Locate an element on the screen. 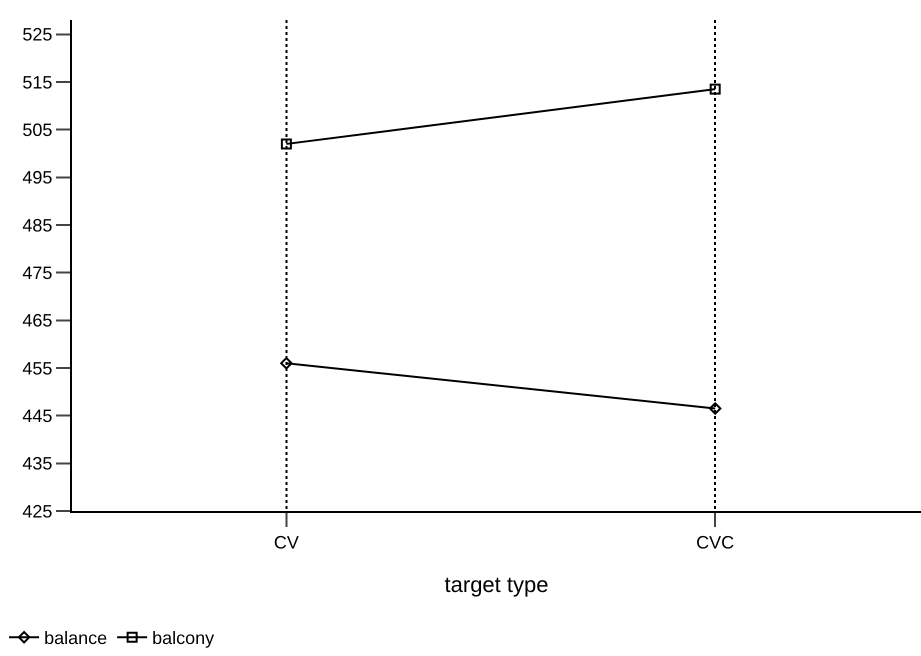  y-tick-label: 495 is located at coordinates (37, 178).